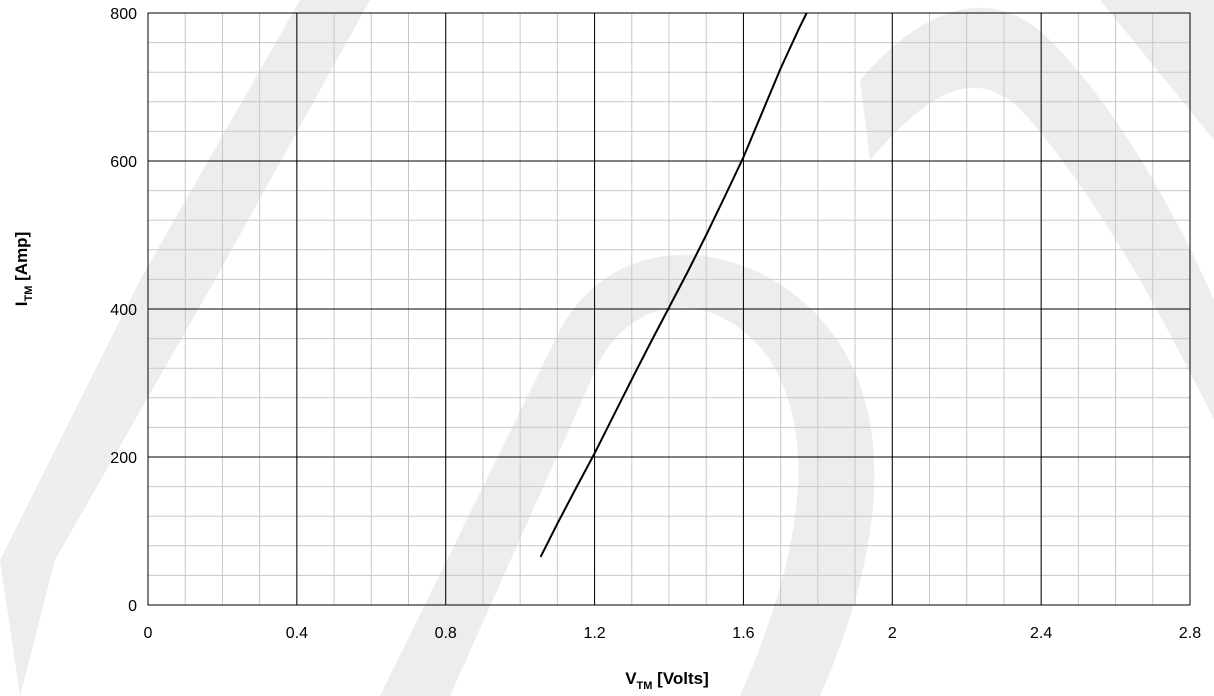 Image resolution: width=1214 pixels, height=696 pixels. Describe the element at coordinates (631, 678) in the screenshot. I see `x-axis-title-main: V` at that location.